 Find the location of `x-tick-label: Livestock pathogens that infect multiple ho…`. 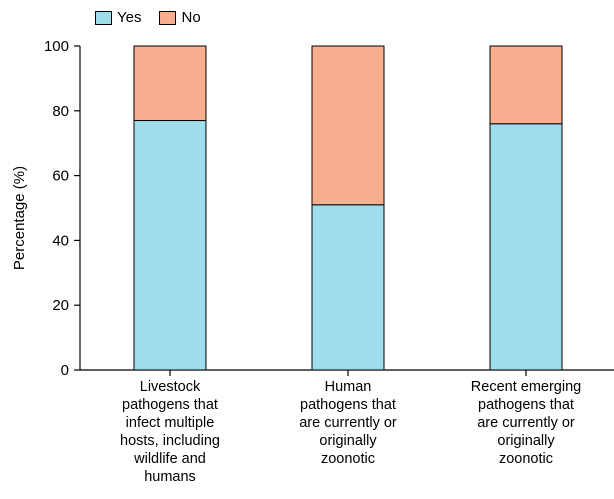

x-tick-label: Livestock pathogens that infect multiple ho… is located at coordinates (170, 432).